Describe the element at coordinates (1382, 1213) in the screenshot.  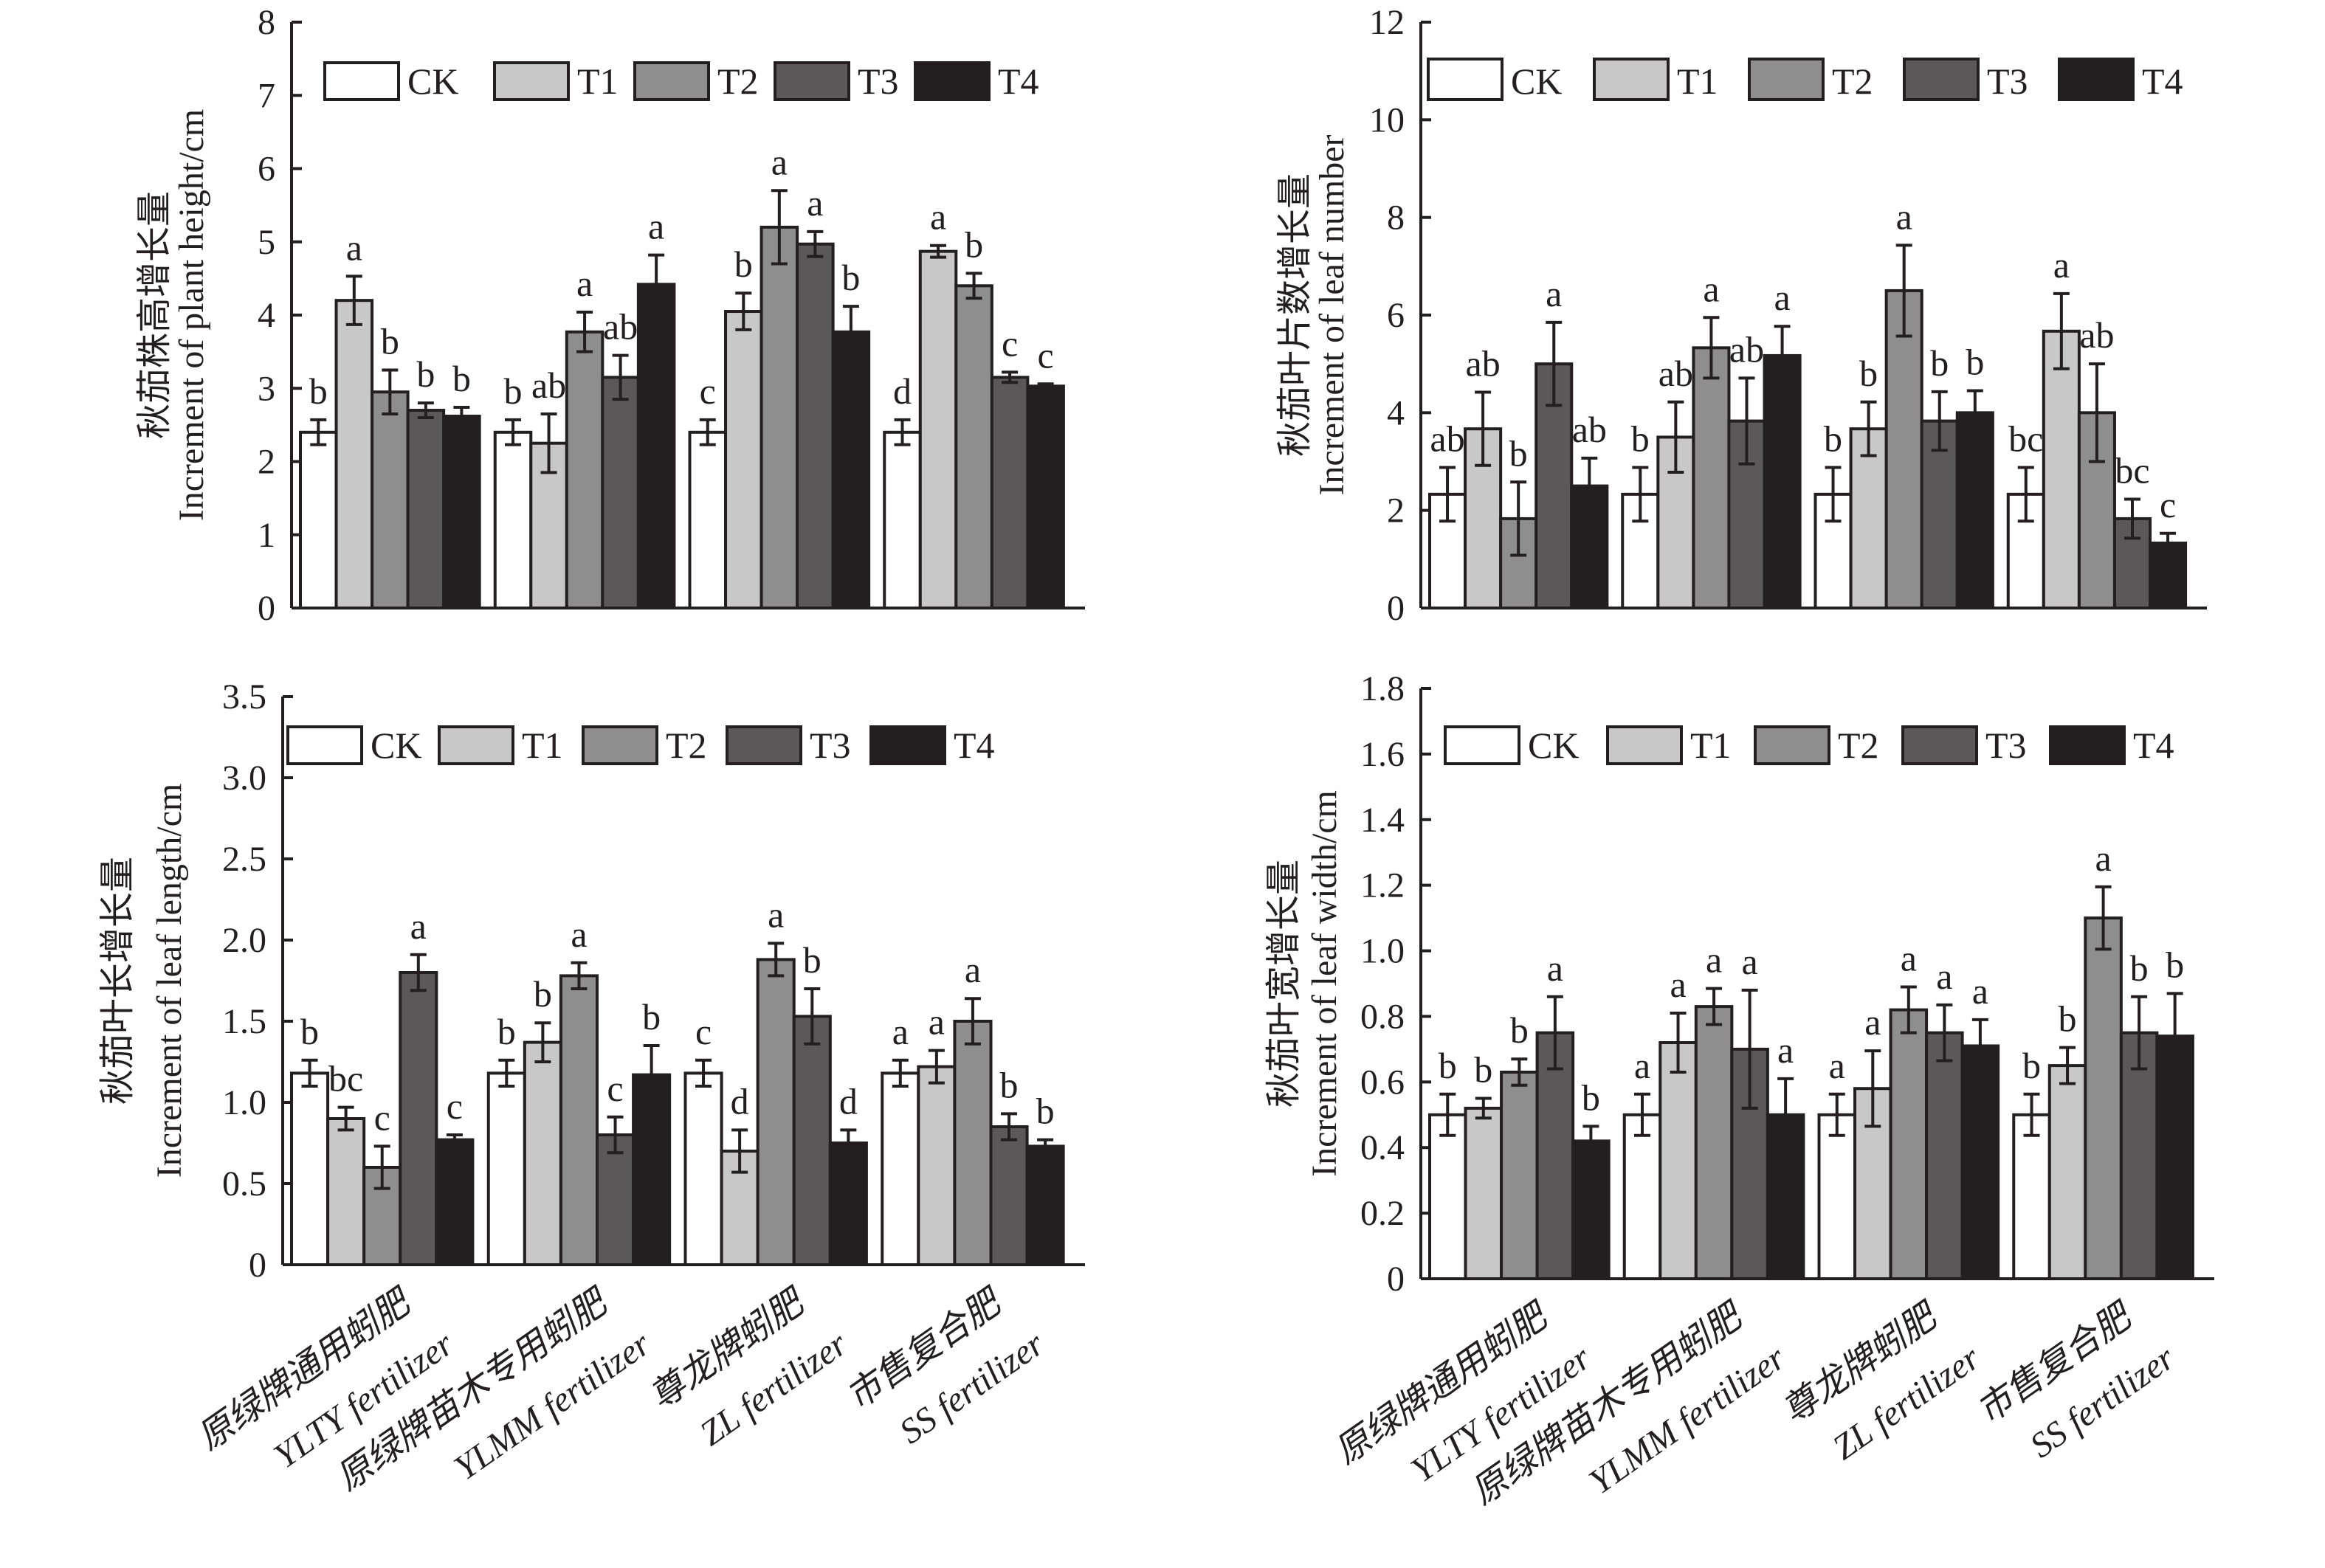
I see `y-tick-label: 0.2` at that location.